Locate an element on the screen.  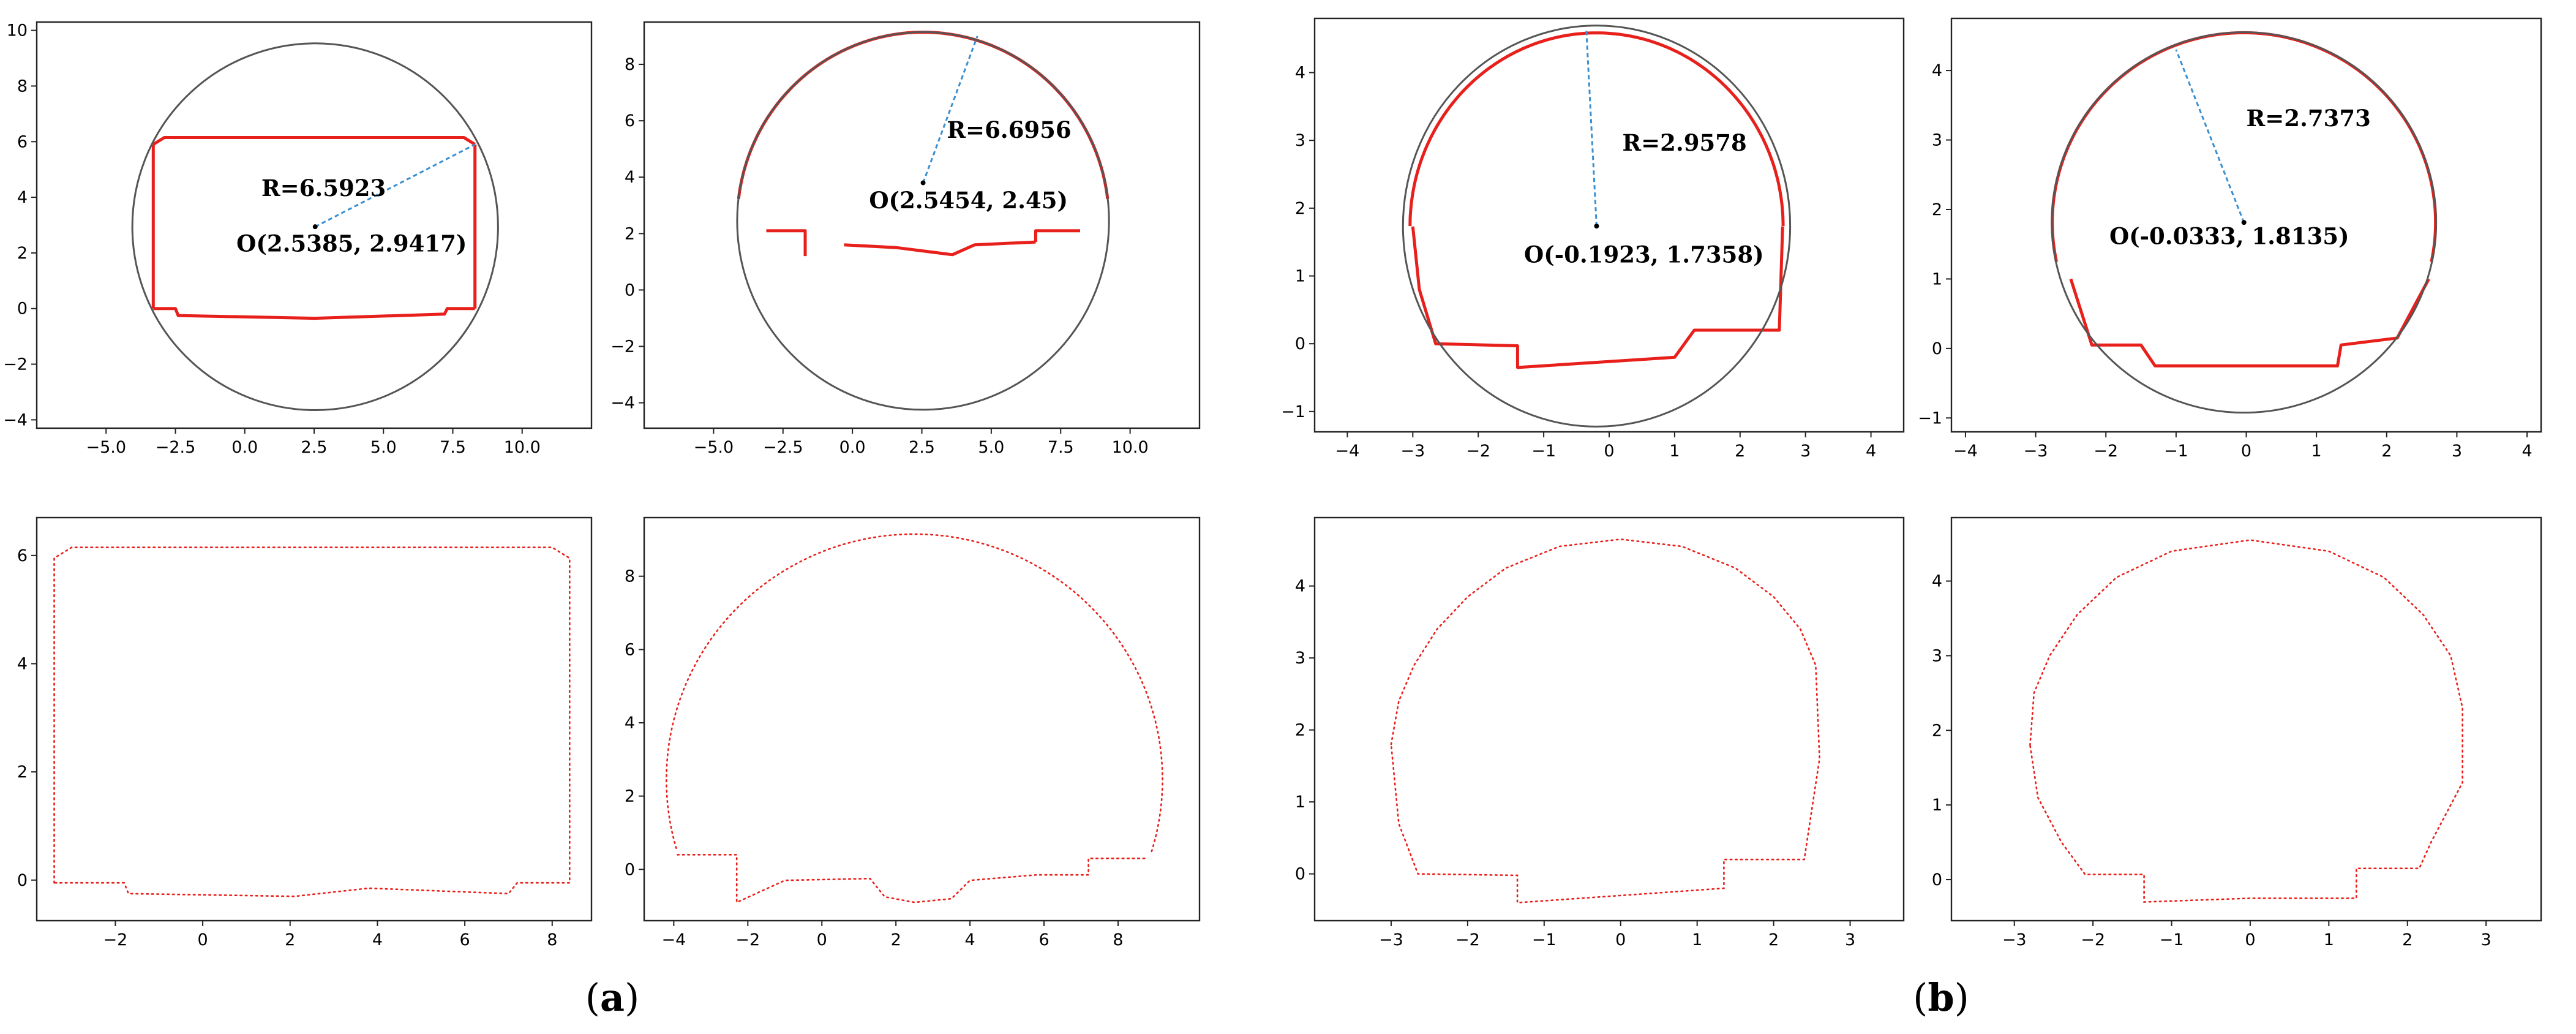
panel-b-top-left: −2 0 2 4 6 8 0 2 4 6 is located at coordinates (305, 732).